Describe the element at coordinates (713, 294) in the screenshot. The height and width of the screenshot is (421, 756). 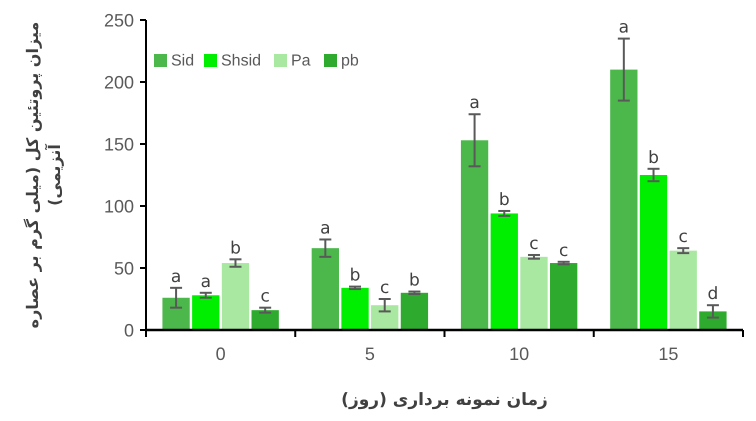
I see `data-label: d` at that location.